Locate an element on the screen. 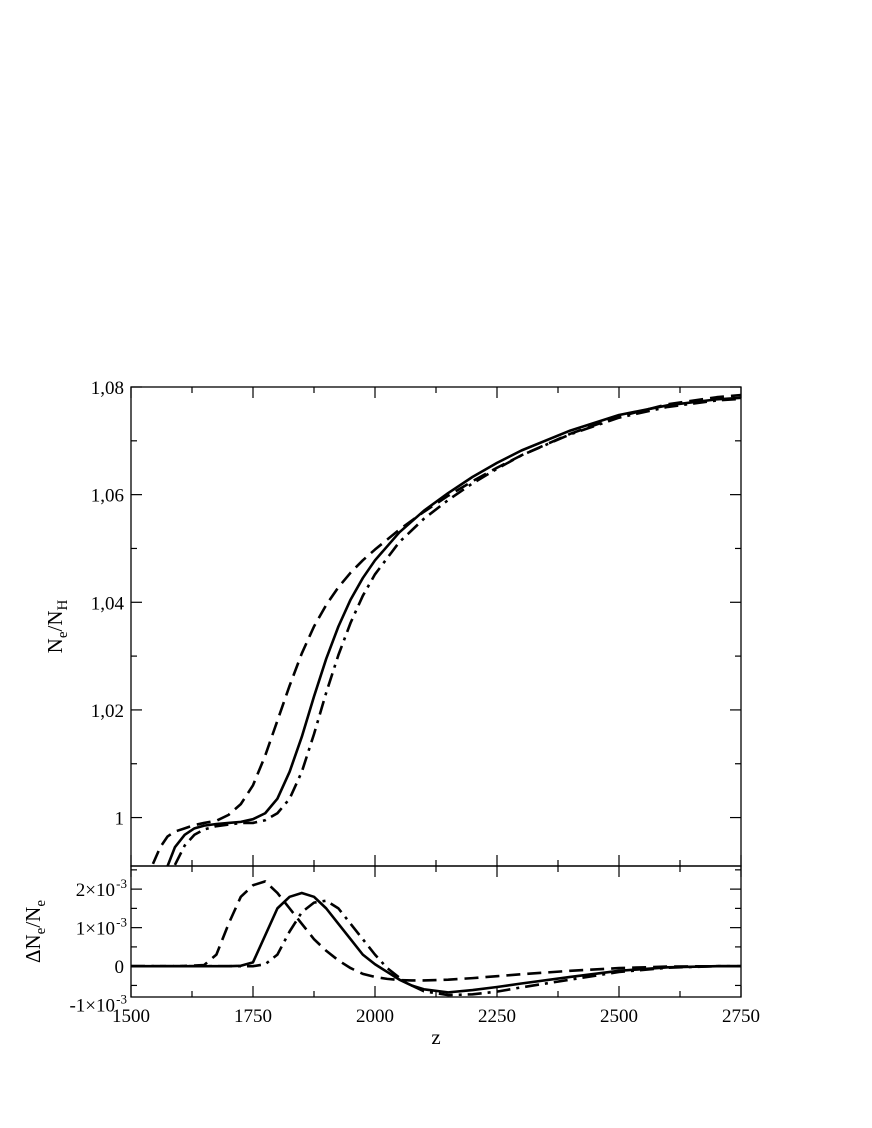 The image size is (872, 1128). bottom-y-tick-label: 0 is located at coordinates (120, 967).